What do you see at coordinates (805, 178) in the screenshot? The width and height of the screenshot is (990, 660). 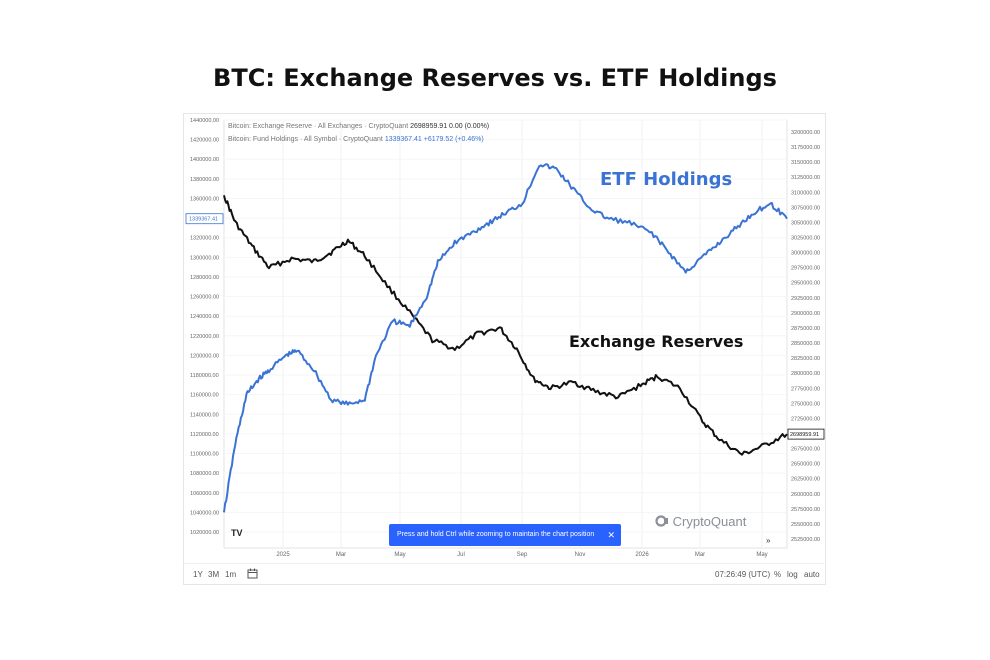 I see `right-tick-label: 3125000.00` at bounding box center [805, 178].